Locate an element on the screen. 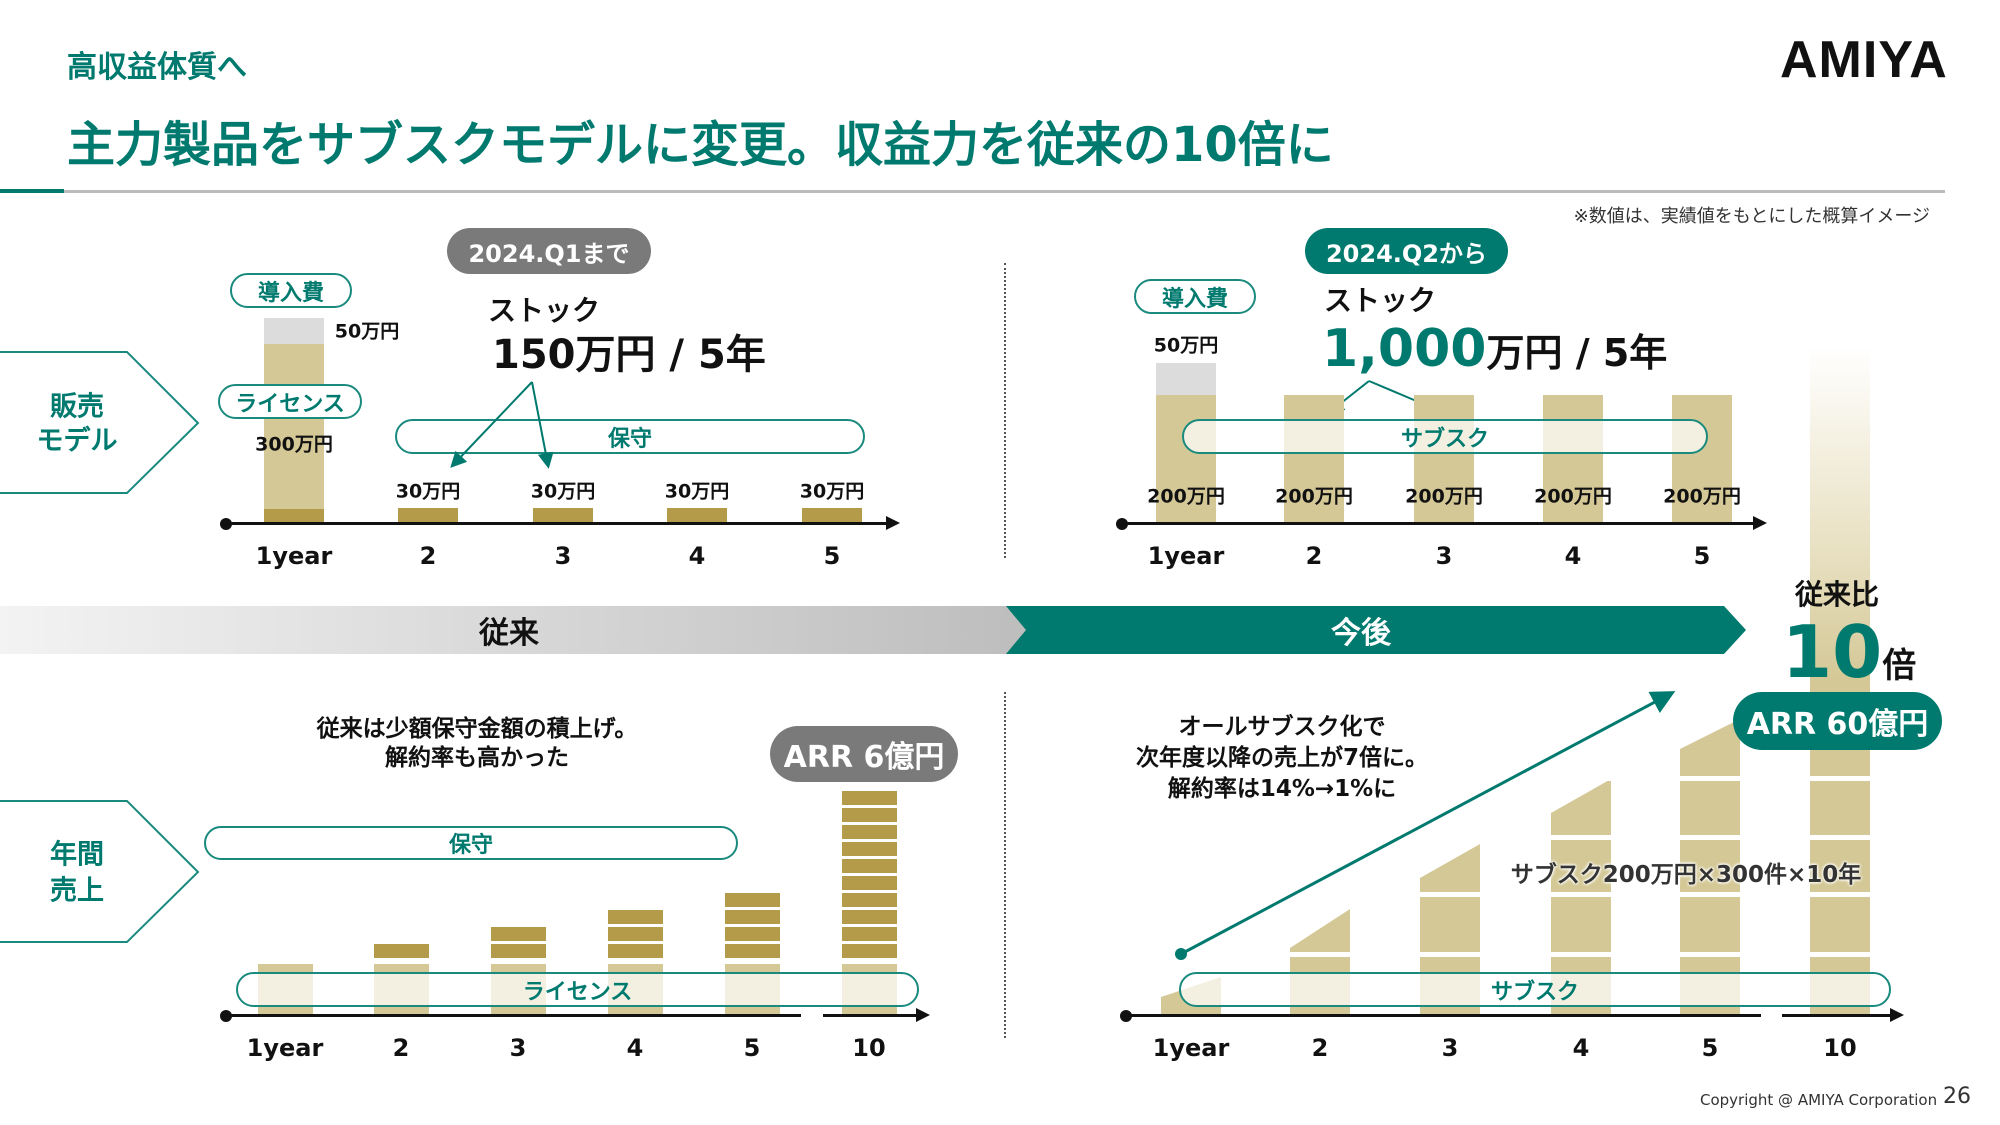 Image resolution: width=2000 pixels, height=1125 pixels. page-number: 26 is located at coordinates (1957, 1096).